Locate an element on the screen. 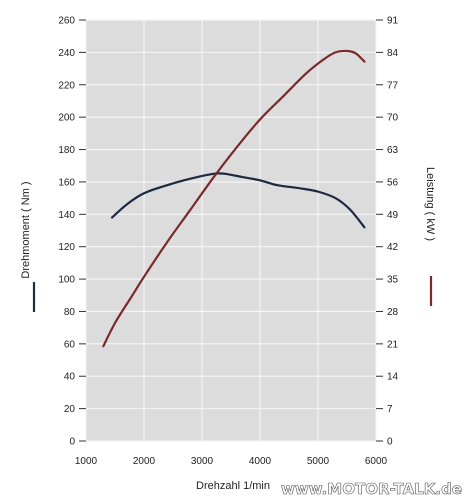  left-tick-label-13: 260 is located at coordinates (66, 21).